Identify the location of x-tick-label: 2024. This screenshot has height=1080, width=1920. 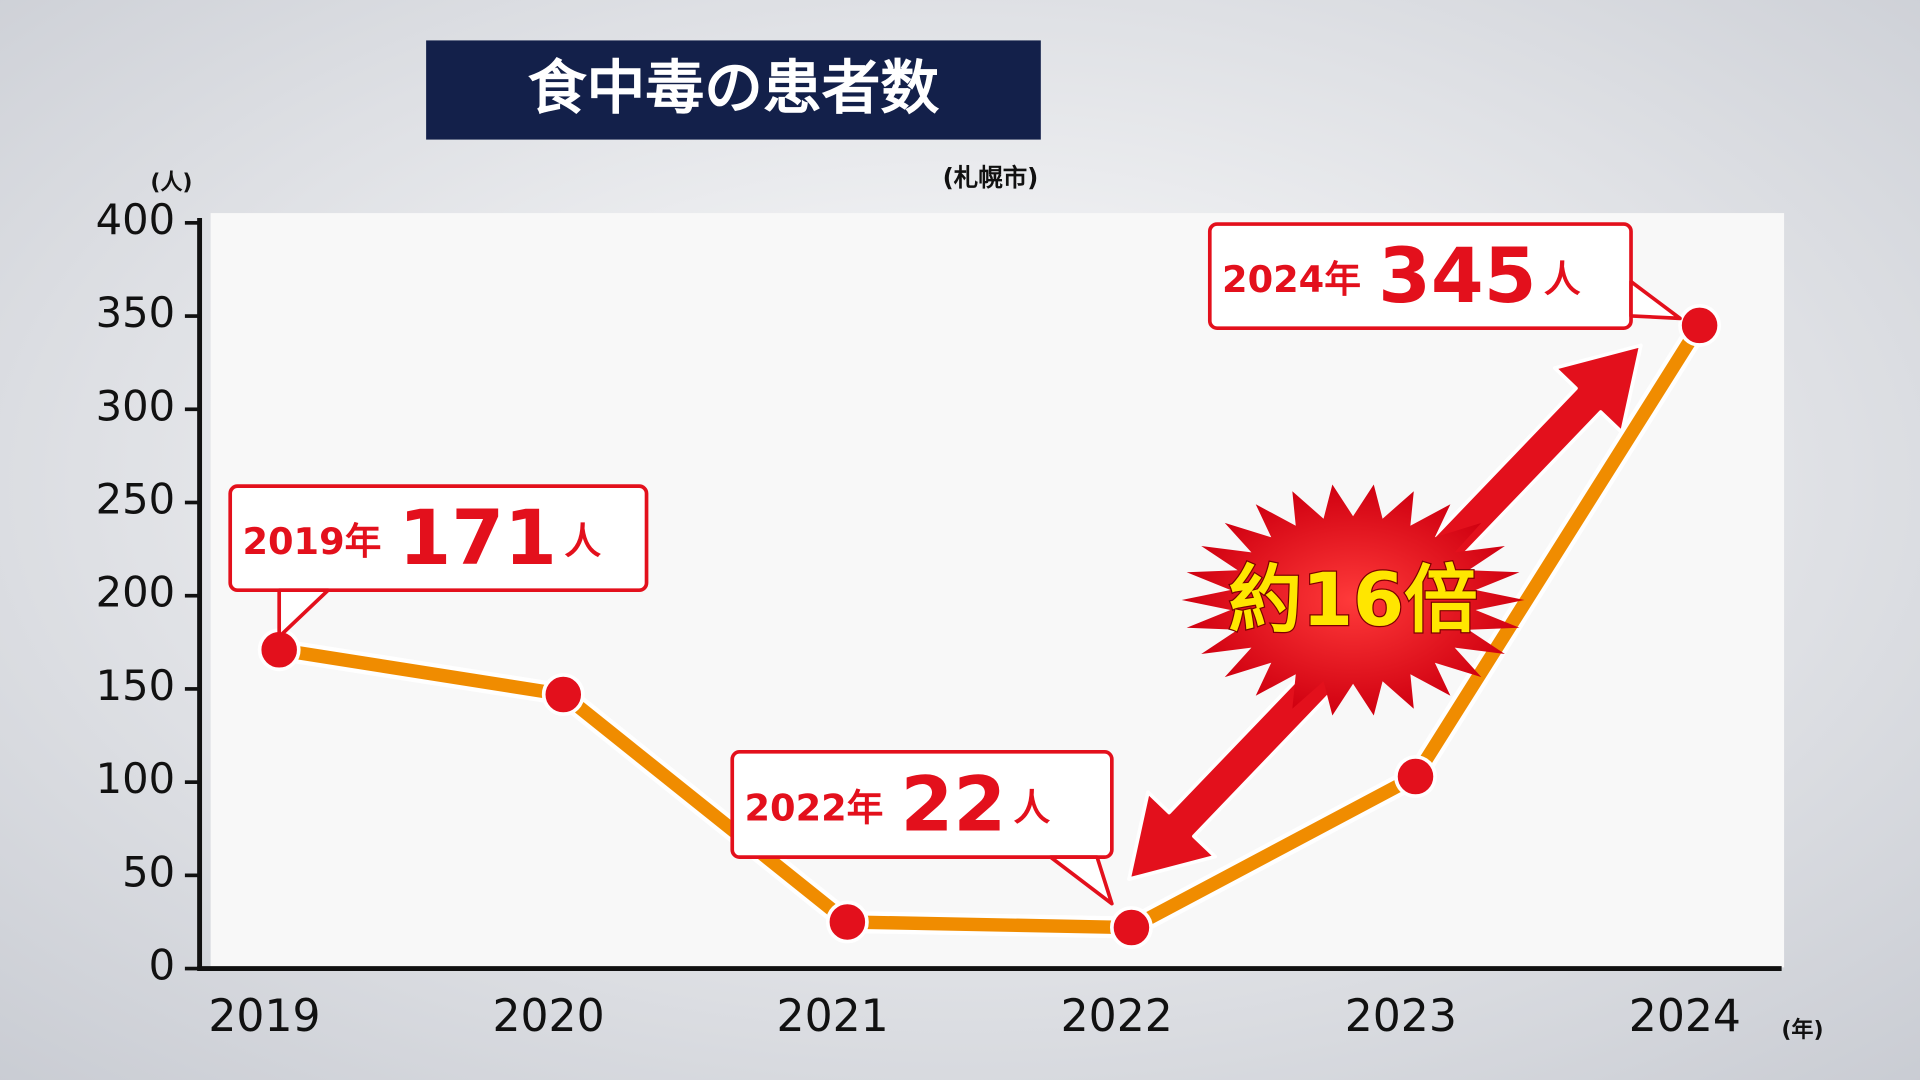
(1685, 1016).